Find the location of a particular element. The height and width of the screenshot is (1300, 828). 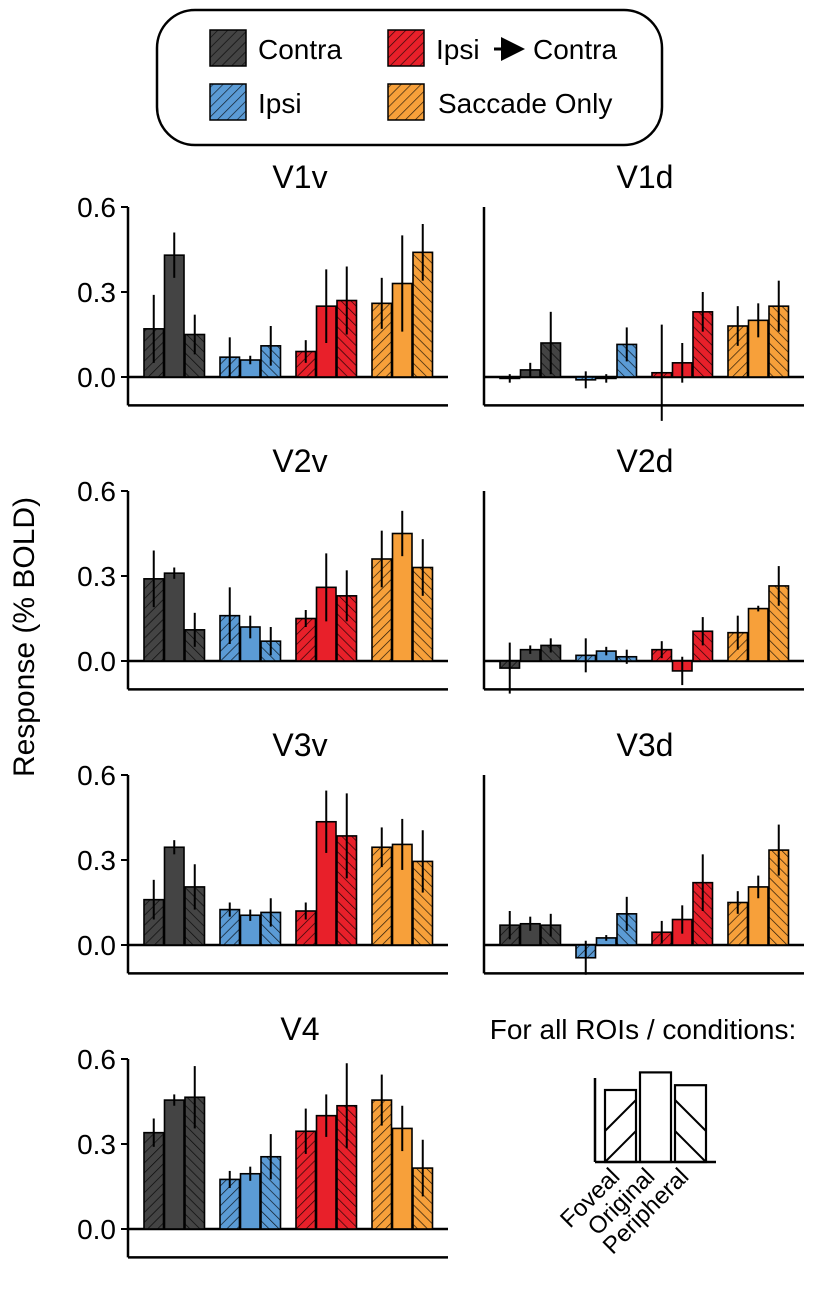

key-bar-peripheral is located at coordinates (690, 1124).